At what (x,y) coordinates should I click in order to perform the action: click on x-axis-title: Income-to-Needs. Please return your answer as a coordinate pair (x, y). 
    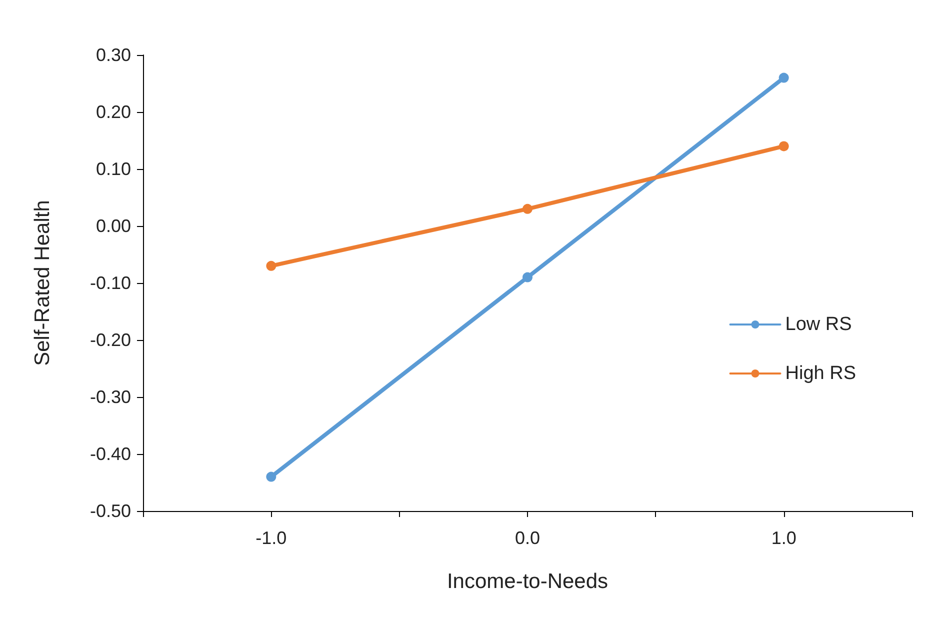
    Looking at the image, I should click on (527, 581).